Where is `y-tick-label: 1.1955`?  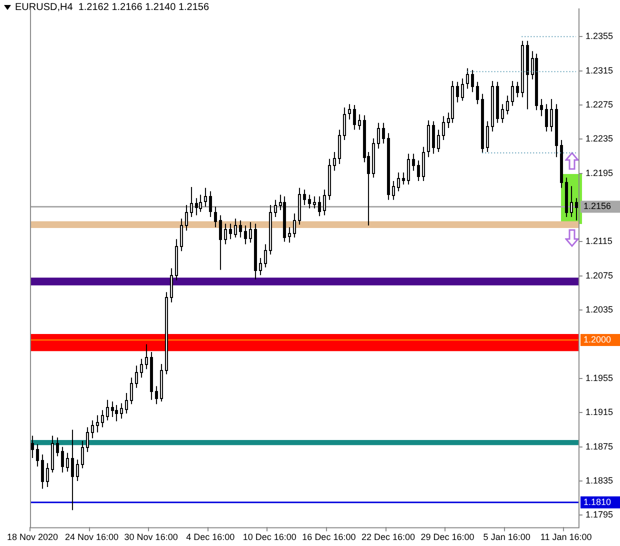
y-tick-label: 1.1955 is located at coordinates (599, 377).